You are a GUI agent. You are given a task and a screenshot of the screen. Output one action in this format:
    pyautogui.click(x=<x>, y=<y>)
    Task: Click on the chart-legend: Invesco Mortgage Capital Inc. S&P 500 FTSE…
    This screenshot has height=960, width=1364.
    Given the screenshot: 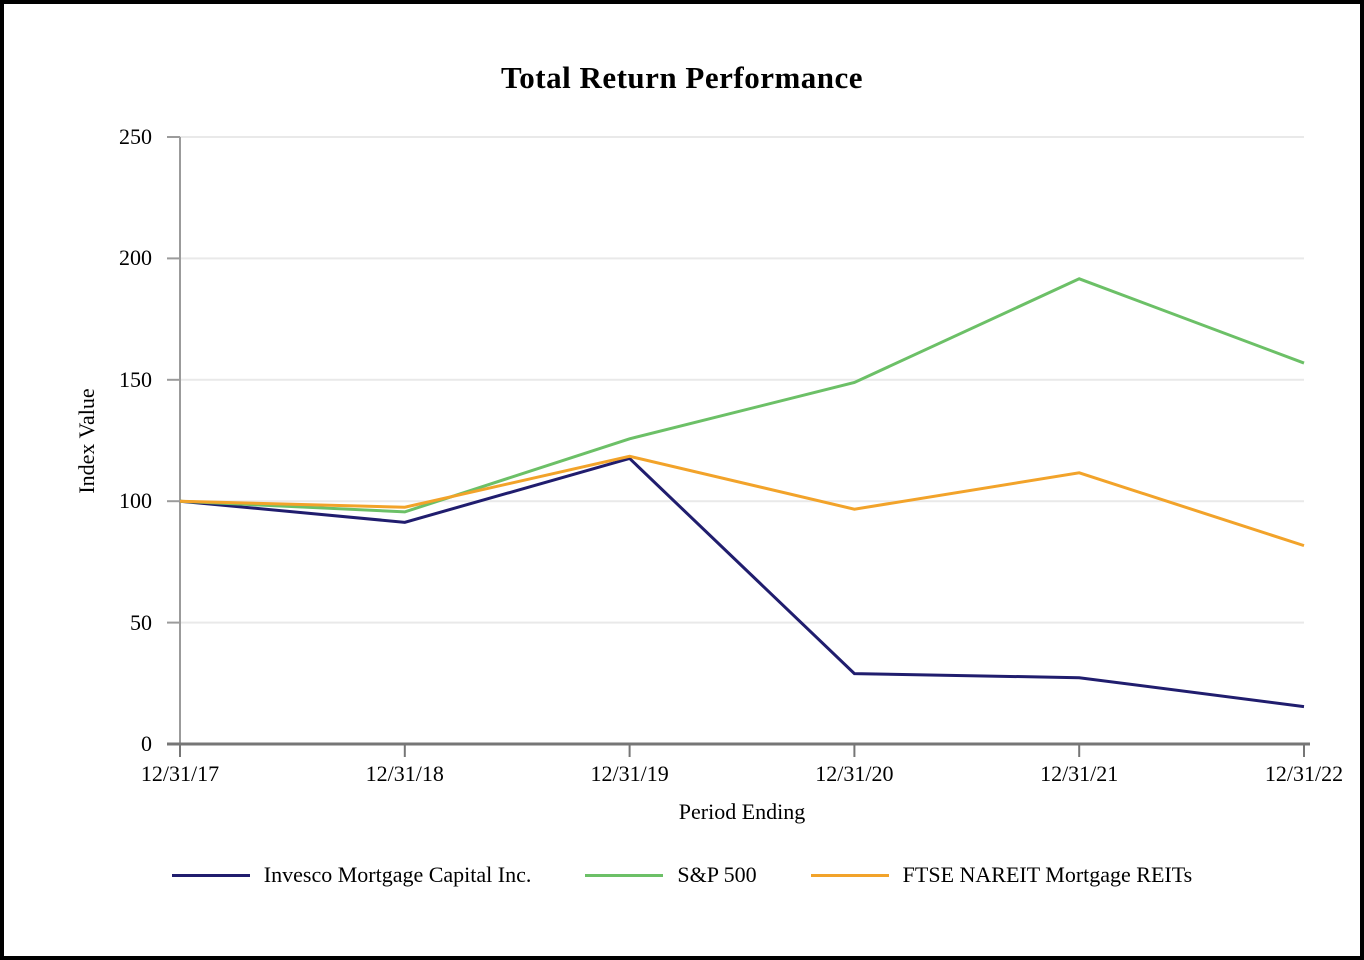 What is the action you would take?
    pyautogui.click(x=682, y=875)
    